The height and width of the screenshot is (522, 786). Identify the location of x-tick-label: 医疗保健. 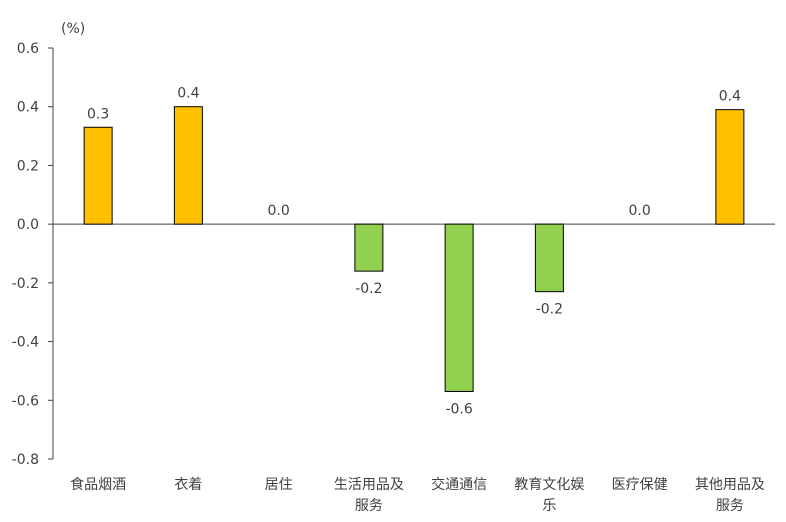
(640, 485).